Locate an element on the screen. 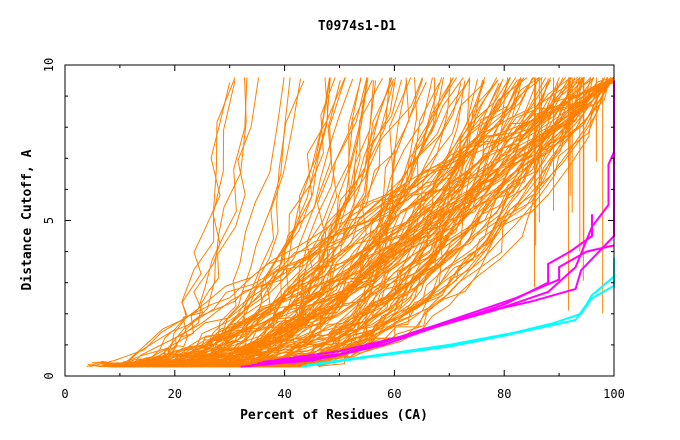 The height and width of the screenshot is (440, 680). y-tick-label: 5 is located at coordinates (49, 220).